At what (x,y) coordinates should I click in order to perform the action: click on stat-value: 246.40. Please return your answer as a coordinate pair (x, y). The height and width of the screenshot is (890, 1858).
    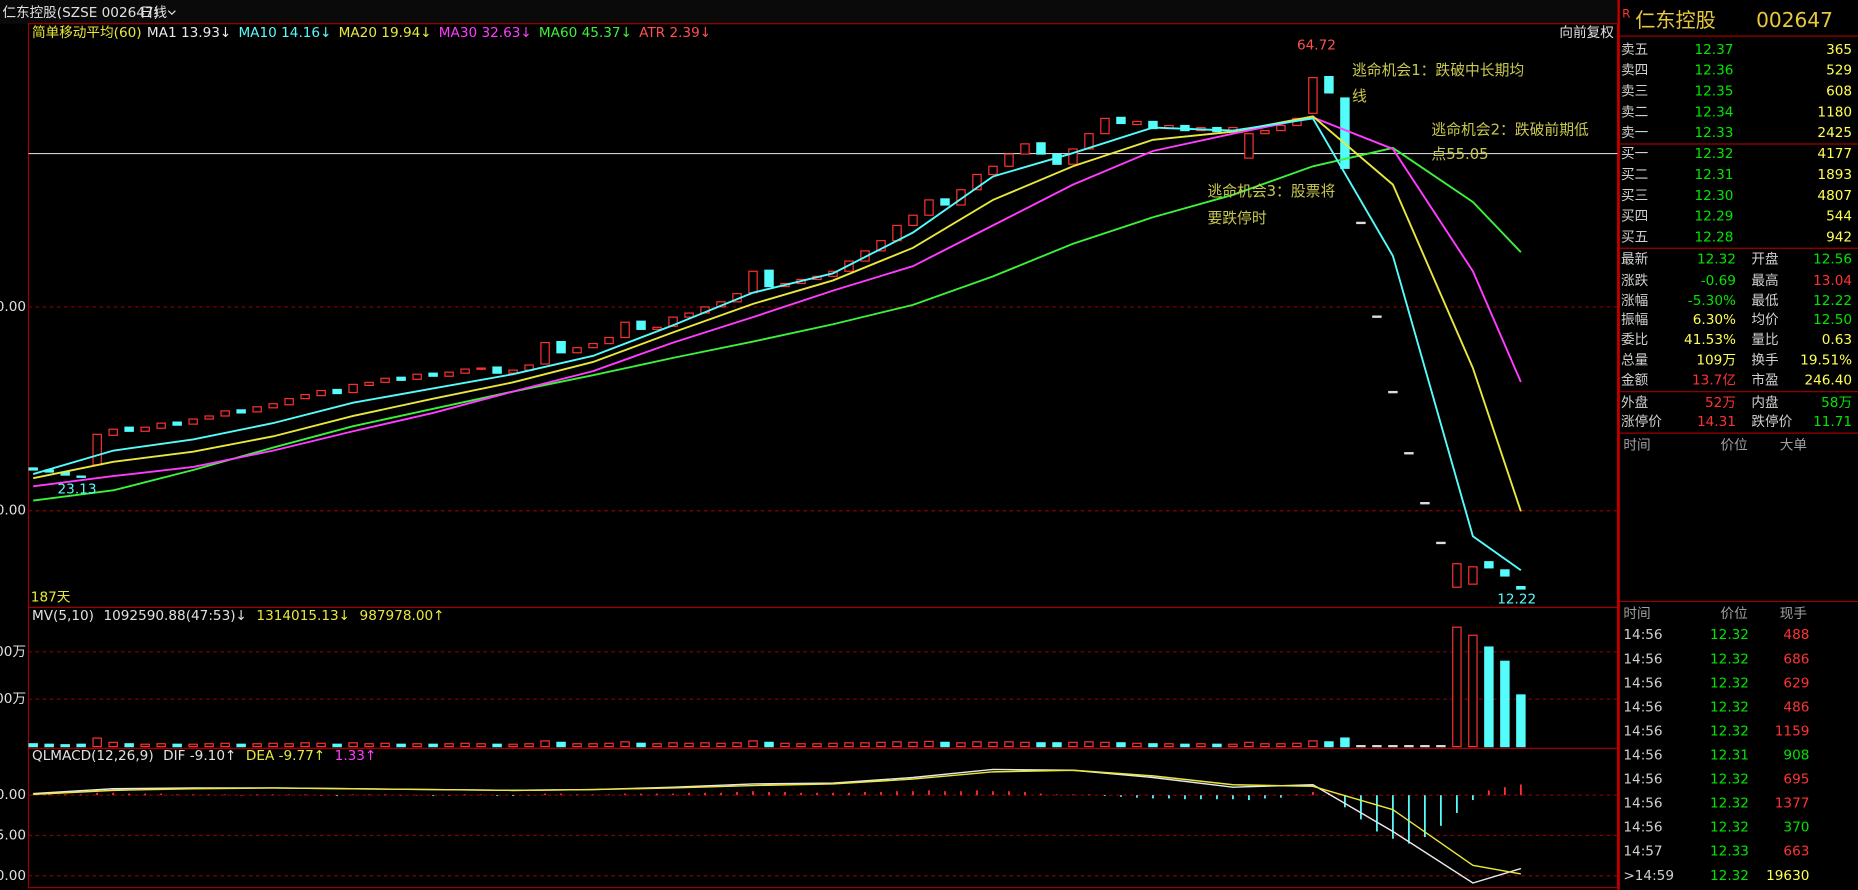
    Looking at the image, I should click on (1828, 380).